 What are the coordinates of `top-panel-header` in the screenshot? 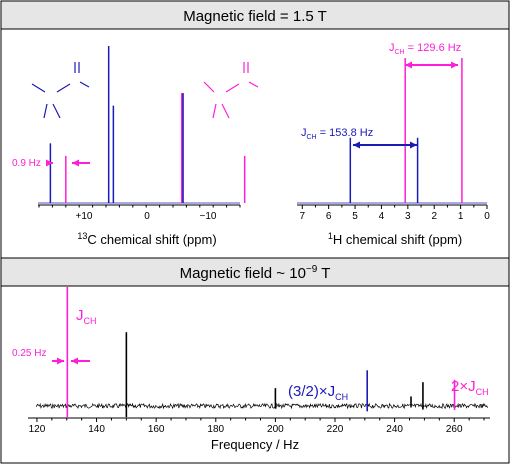 It's located at (255, 15).